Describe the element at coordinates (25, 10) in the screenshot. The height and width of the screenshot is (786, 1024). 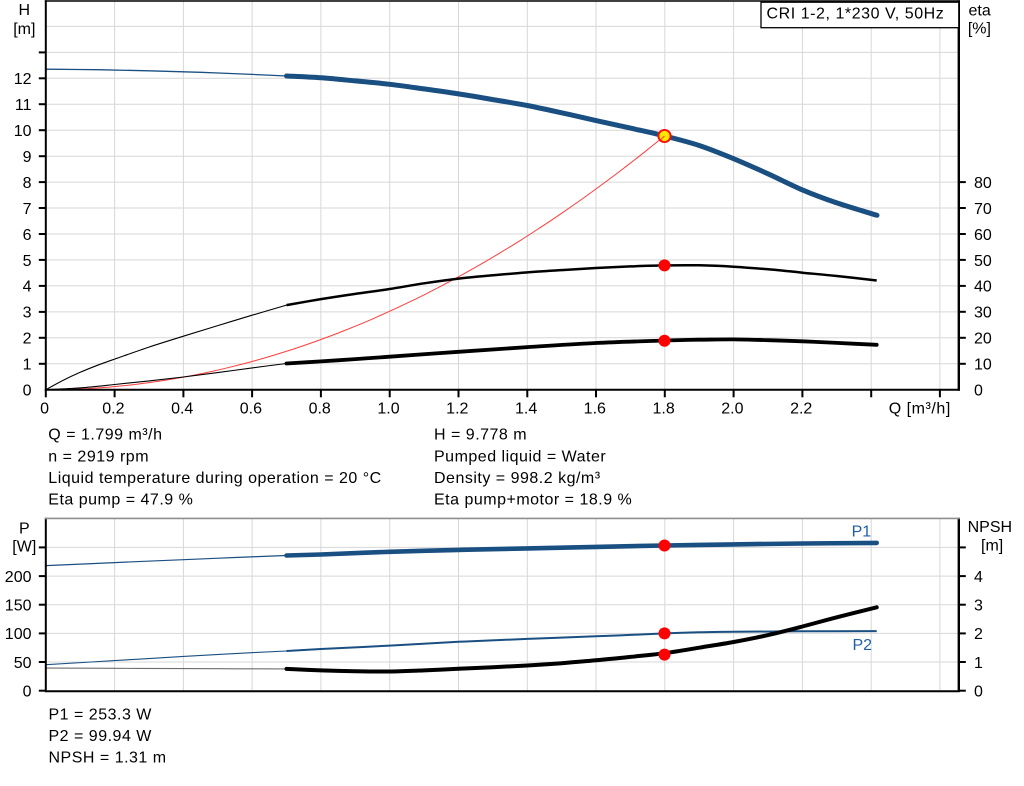
I see `svg-text: H` at that location.